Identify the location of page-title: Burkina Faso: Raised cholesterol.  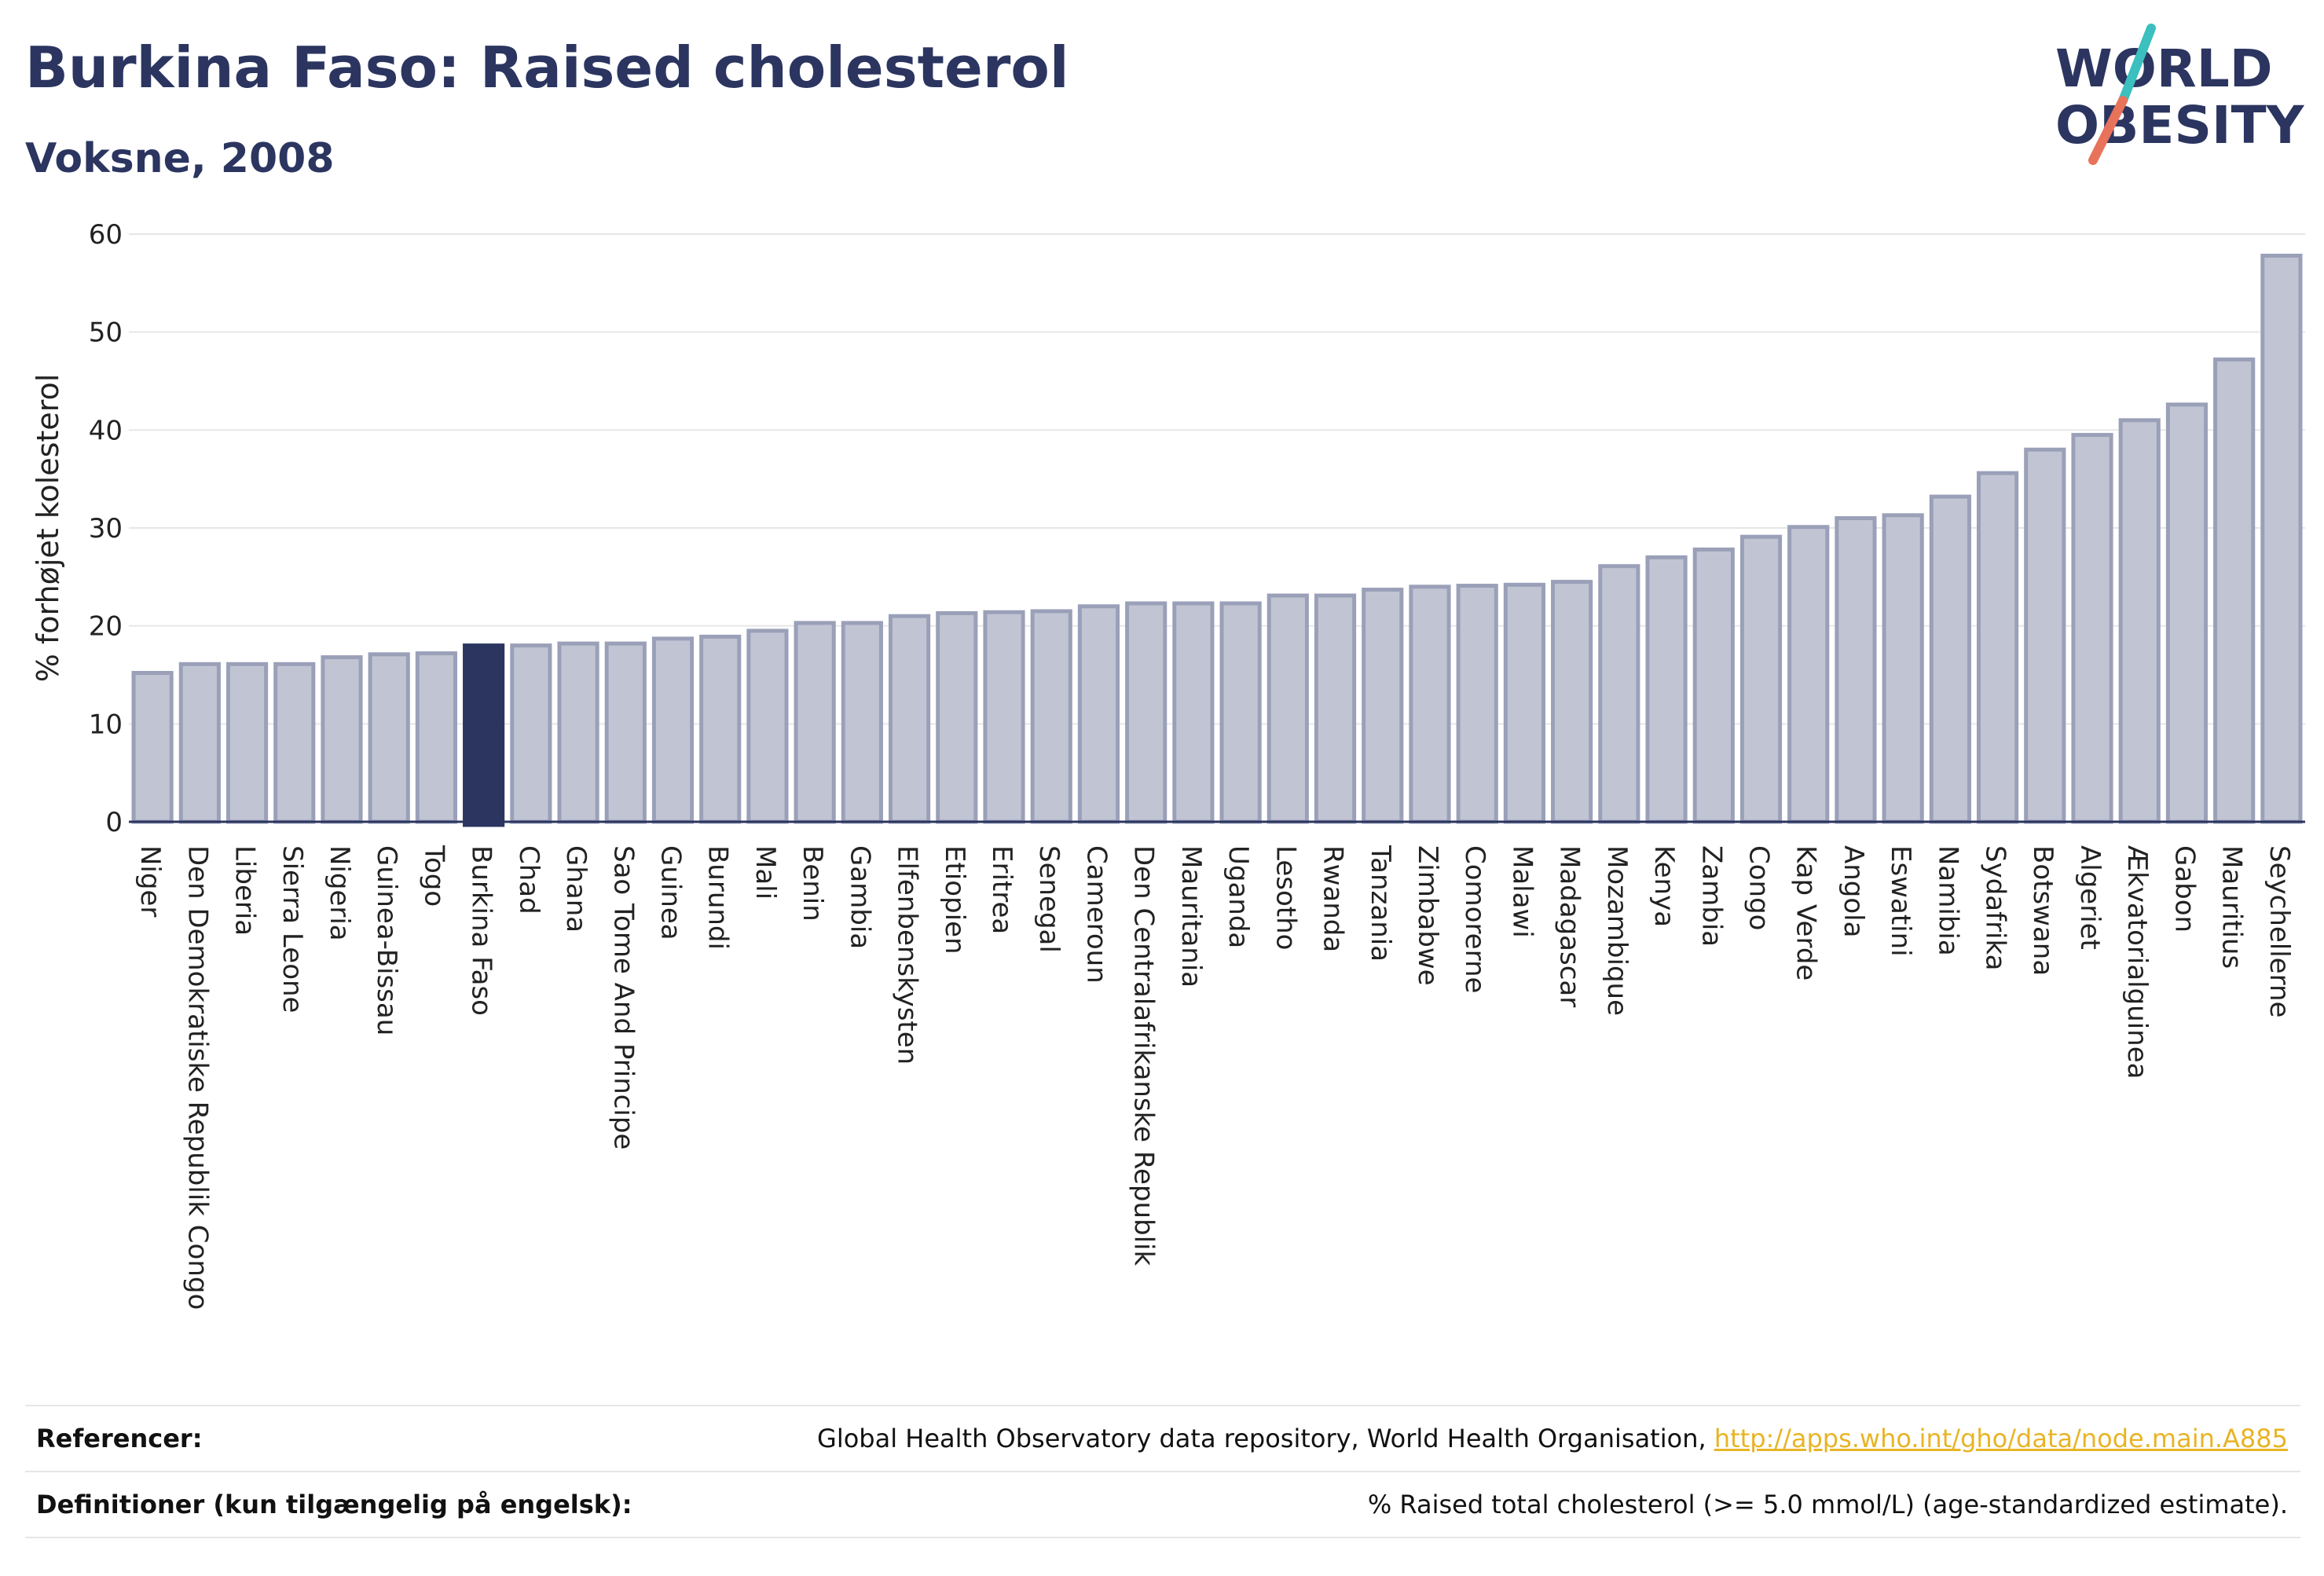
(547, 68).